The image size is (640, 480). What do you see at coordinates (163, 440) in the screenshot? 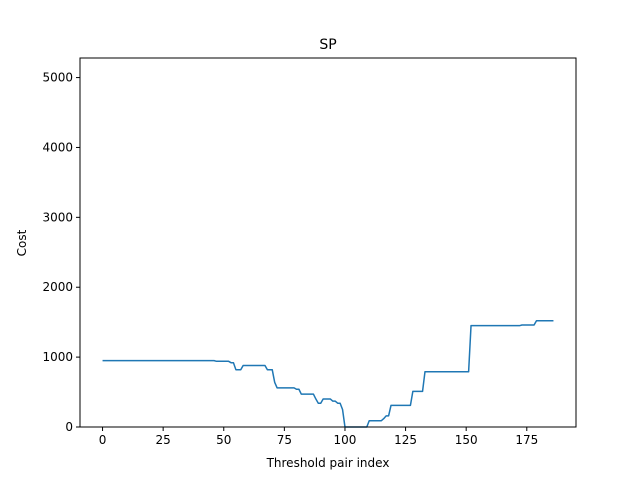
I see `x-tick-label: 25` at bounding box center [163, 440].